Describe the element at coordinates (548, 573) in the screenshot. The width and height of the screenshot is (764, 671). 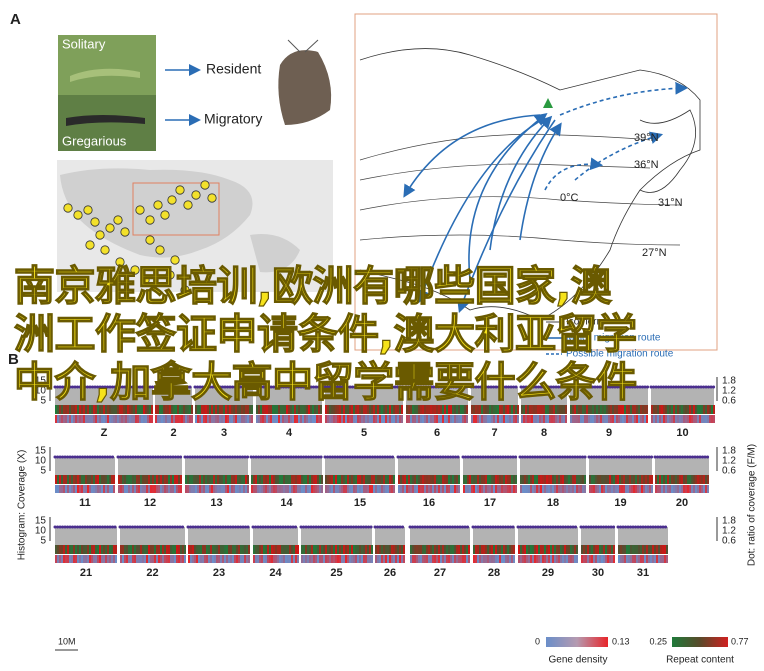
I see `chromosome-label: 29` at that location.